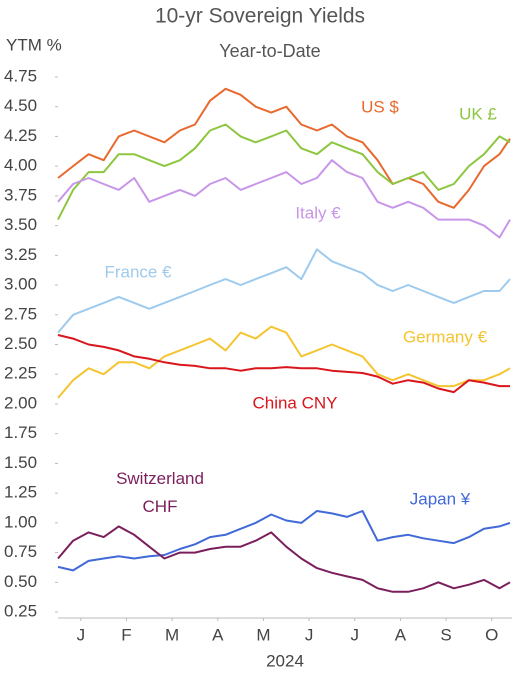 The width and height of the screenshot is (521, 681). Describe the element at coordinates (126, 634) in the screenshot. I see `x-tick-label: F` at that location.